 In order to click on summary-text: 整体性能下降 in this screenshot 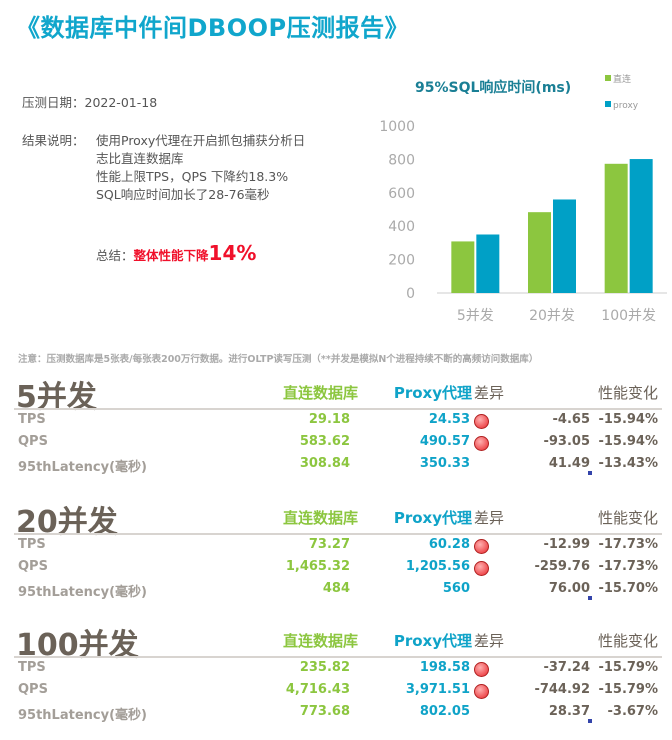, I will do `click(171, 255)`.